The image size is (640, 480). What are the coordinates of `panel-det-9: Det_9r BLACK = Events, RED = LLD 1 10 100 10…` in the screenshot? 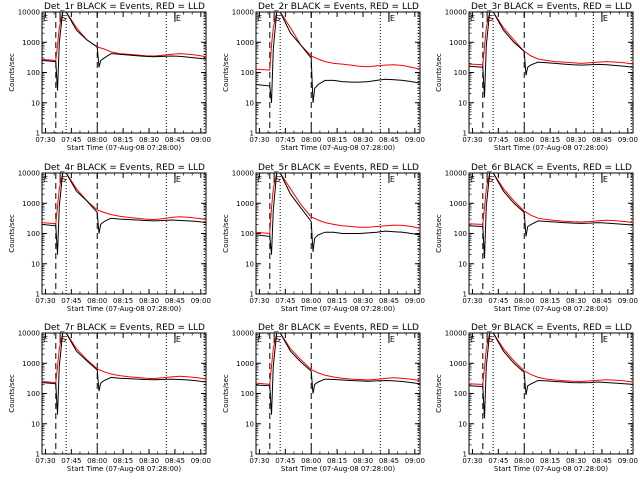 It's located at (536, 398).